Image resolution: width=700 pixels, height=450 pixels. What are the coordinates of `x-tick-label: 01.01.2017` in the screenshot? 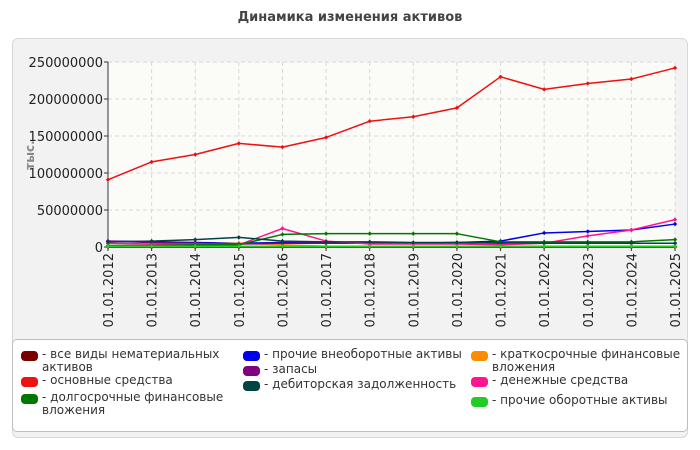 It's located at (327, 290).